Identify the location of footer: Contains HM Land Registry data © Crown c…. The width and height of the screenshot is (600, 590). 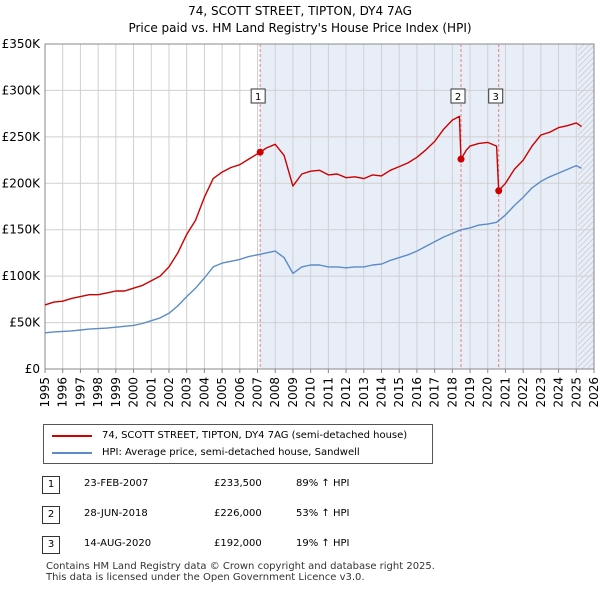
(240, 572).